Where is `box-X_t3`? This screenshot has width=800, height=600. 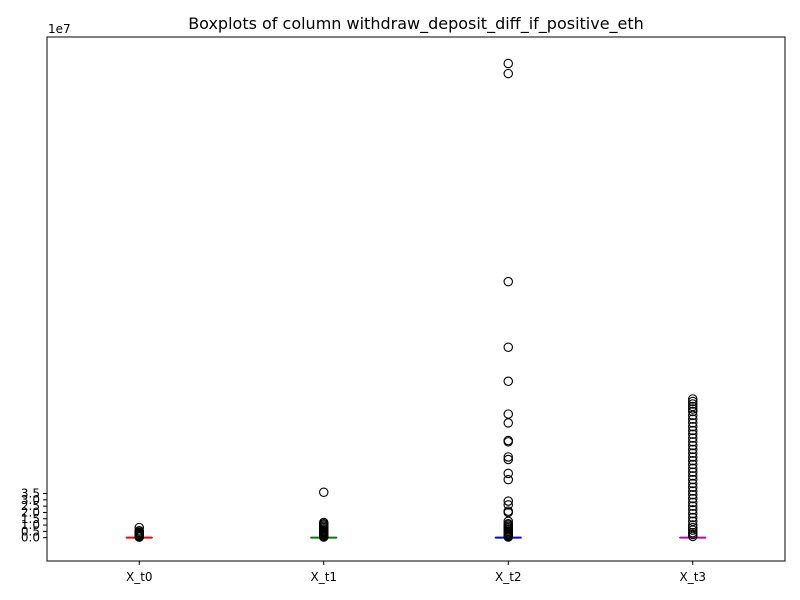 box-X_t3 is located at coordinates (693, 468).